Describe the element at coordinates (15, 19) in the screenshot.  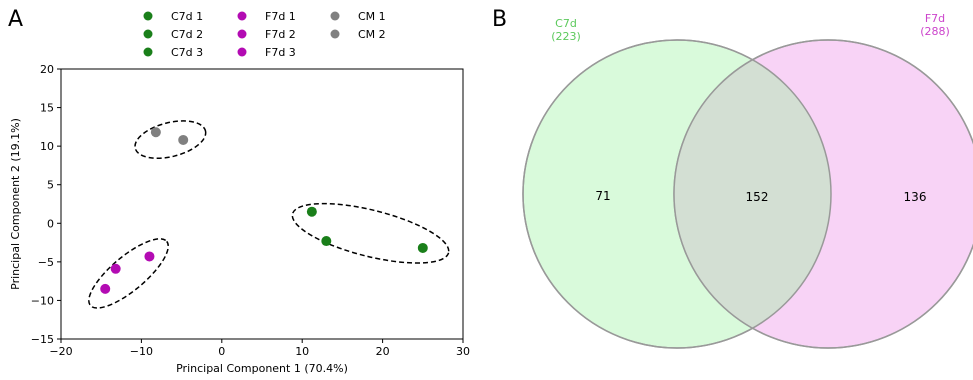
I see `panel-a-letter: A` at that location.